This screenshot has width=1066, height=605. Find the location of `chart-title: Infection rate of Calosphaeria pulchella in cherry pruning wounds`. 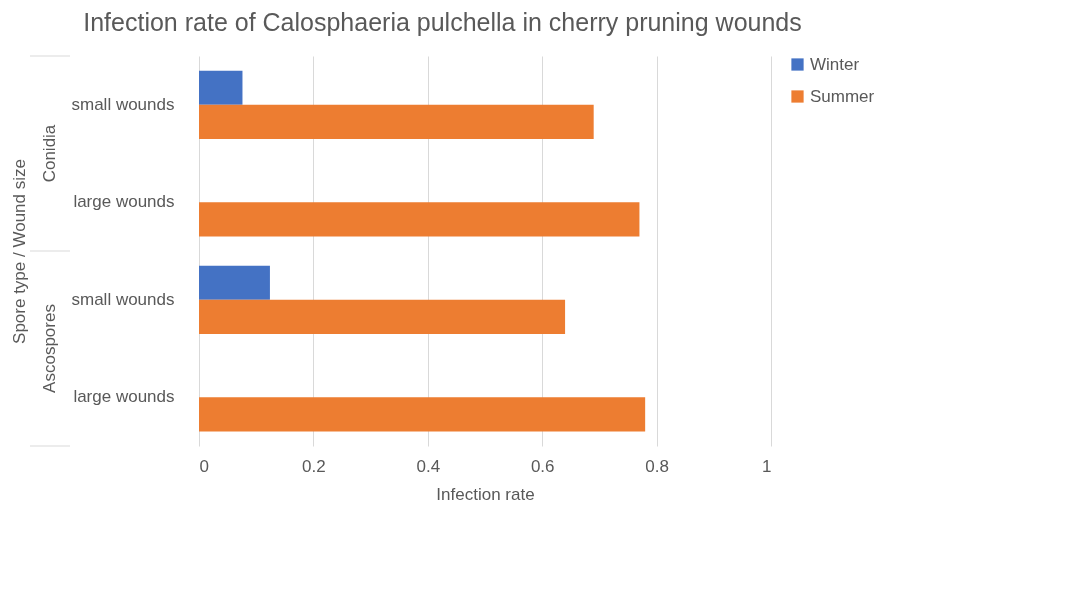

chart-title: Infection rate of Calosphaeria pulchella in cherry pruning wounds is located at coordinates (442, 21).